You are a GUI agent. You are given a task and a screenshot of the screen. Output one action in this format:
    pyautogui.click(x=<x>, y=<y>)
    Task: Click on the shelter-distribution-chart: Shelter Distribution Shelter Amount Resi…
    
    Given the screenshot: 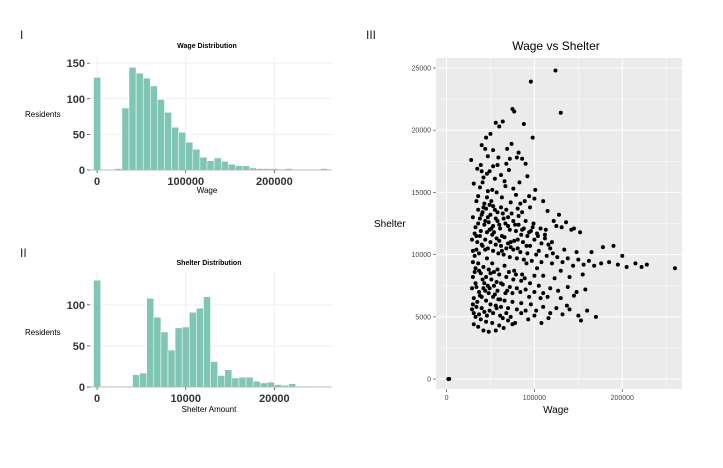 What is the action you would take?
    pyautogui.click(x=178, y=337)
    